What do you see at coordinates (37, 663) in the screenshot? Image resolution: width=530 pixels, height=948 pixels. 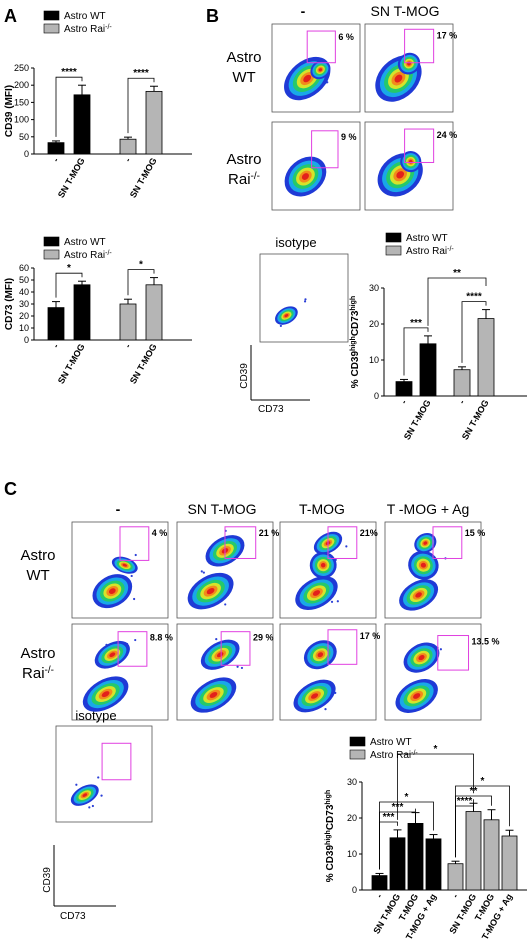 I see `row-label-c-rai: Astro Rai-/-` at bounding box center [37, 663].